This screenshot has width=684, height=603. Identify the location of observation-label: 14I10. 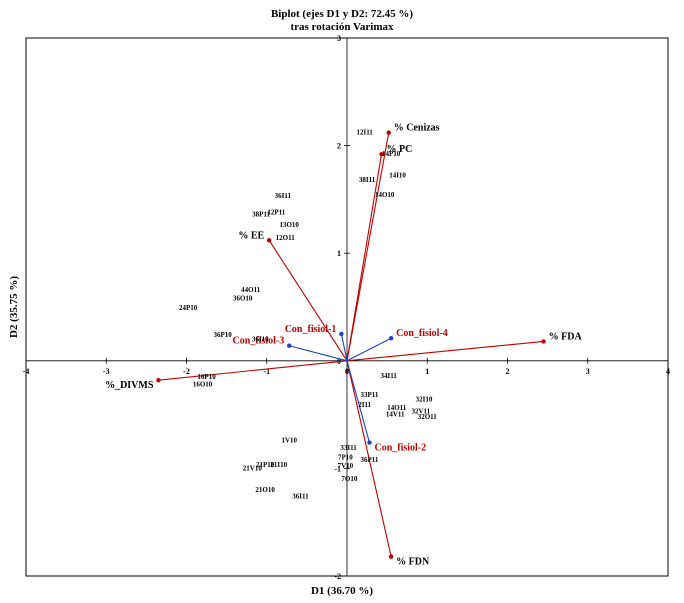
(397, 176).